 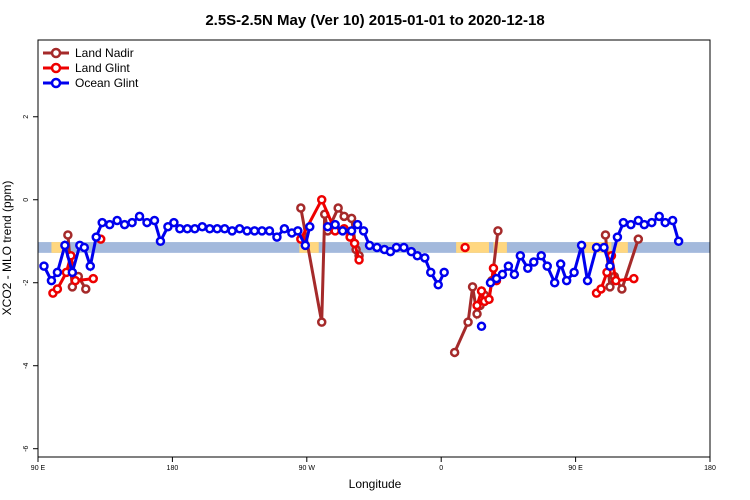 I want to click on y-tick-label: -6, so click(x=26, y=448).